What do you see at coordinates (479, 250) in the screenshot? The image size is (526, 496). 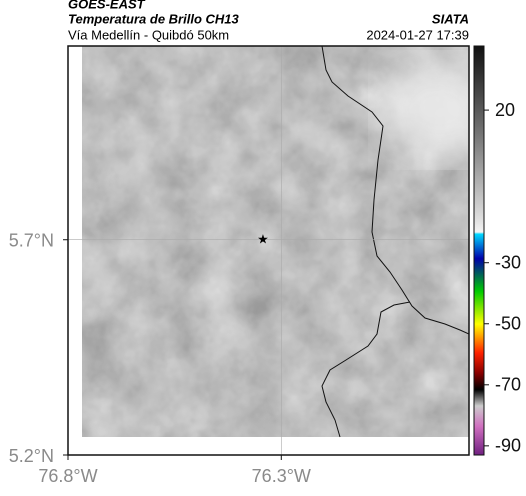 I see `colorbar` at bounding box center [479, 250].